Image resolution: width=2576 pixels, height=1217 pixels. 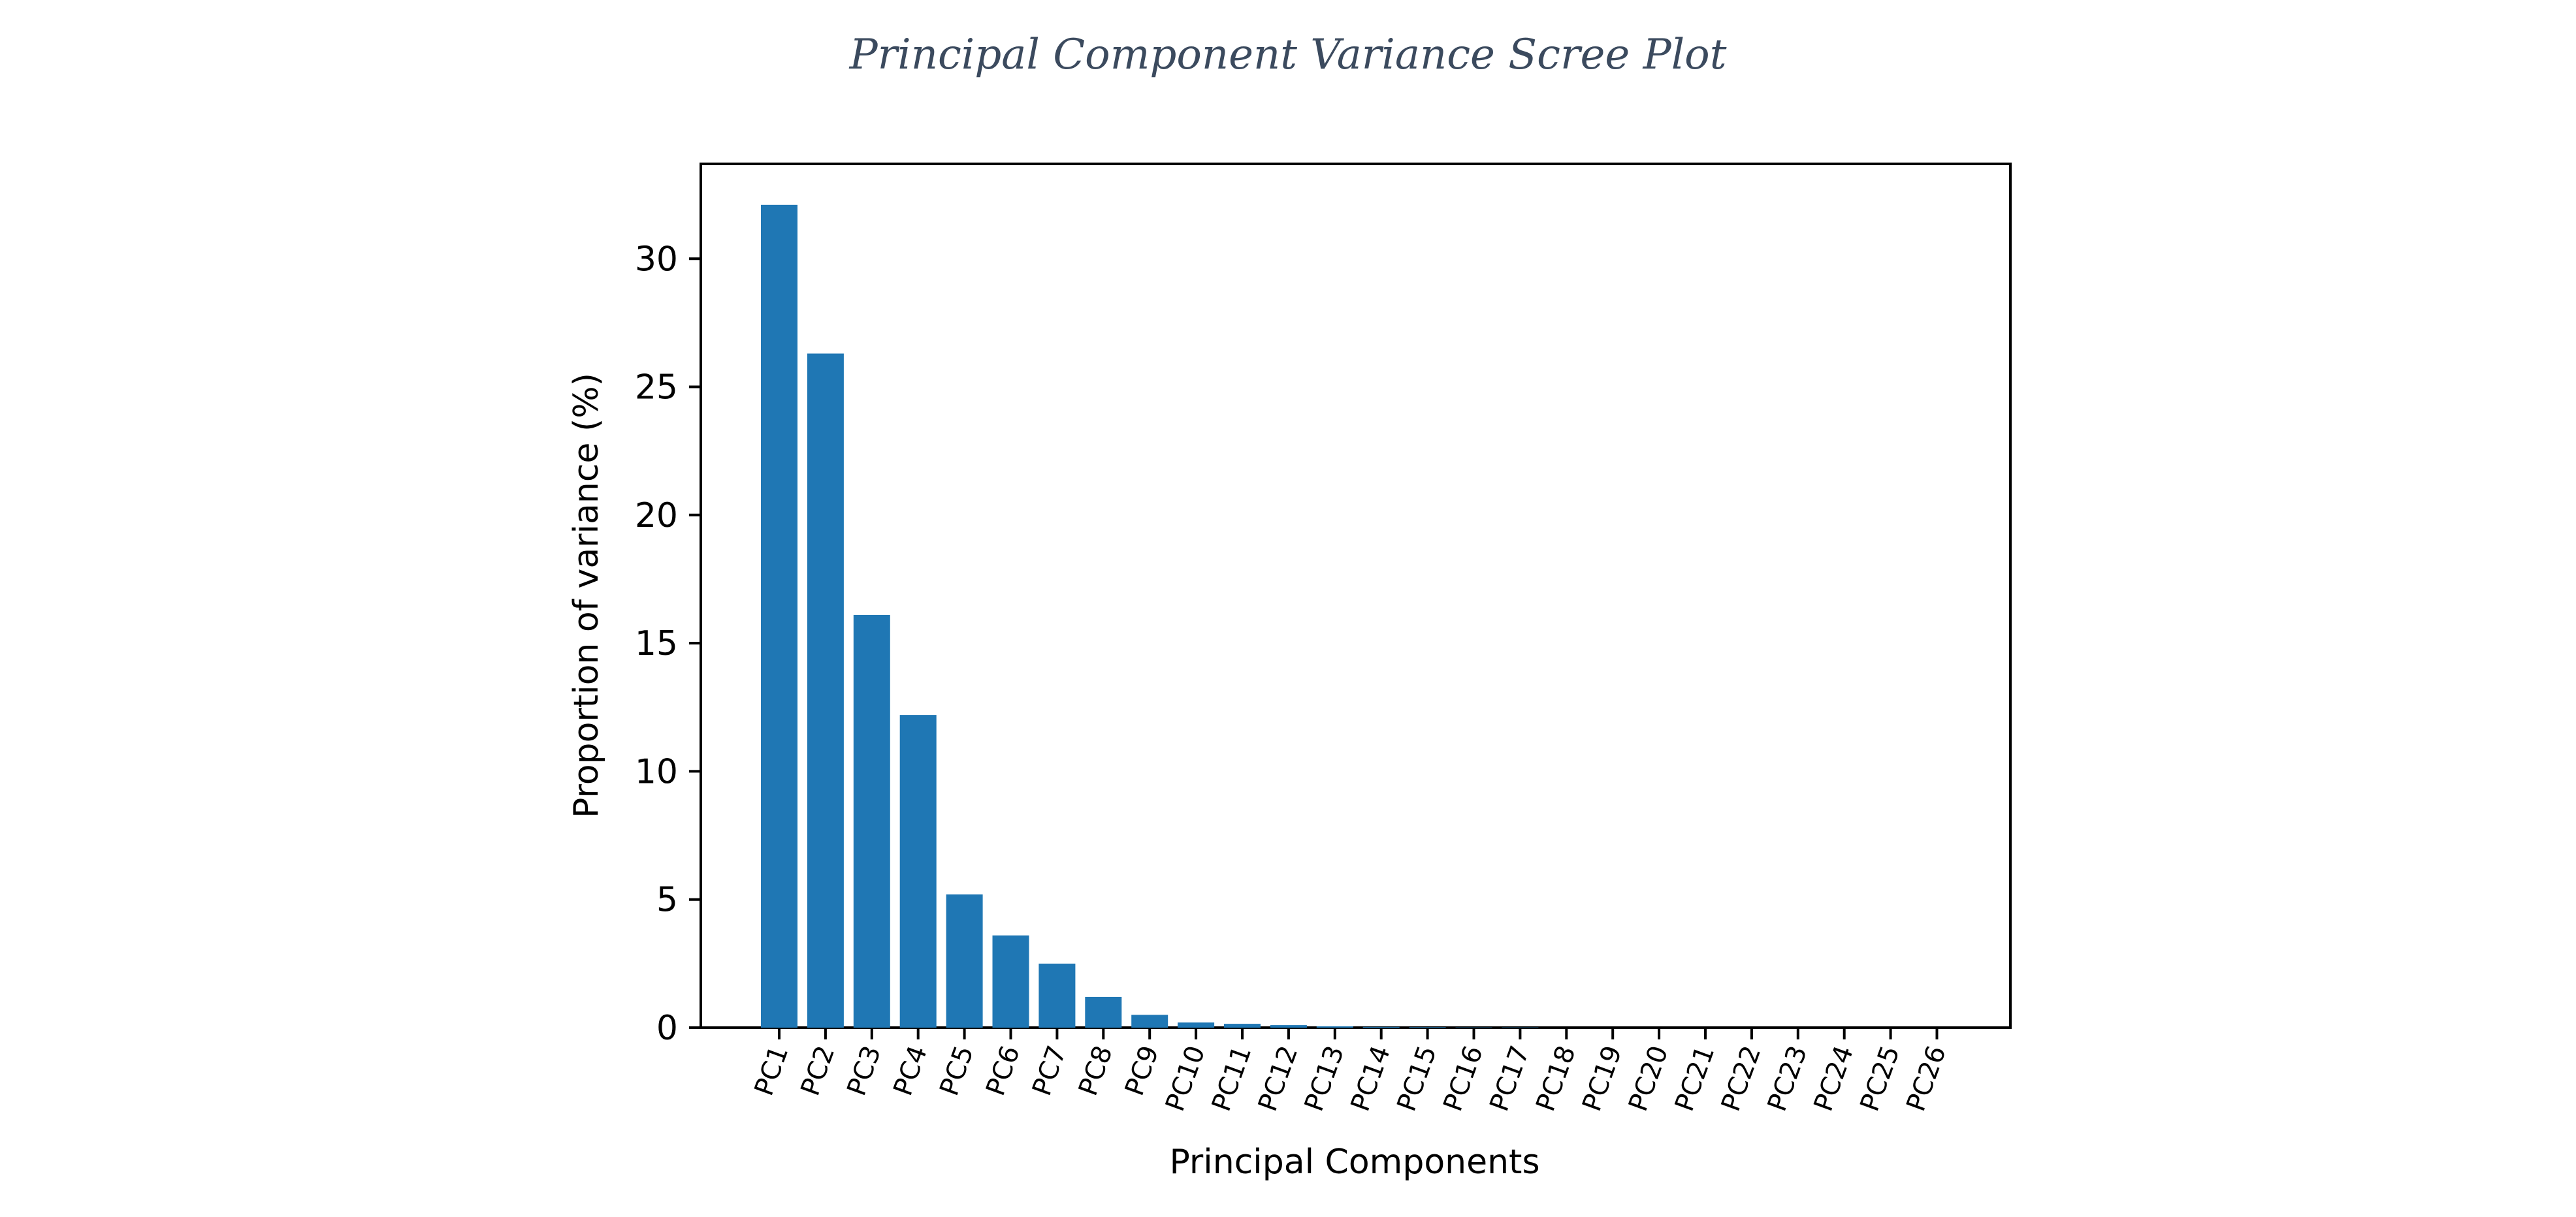 I want to click on x-tick-label-pc10: PC10, so click(x=1185, y=1078).